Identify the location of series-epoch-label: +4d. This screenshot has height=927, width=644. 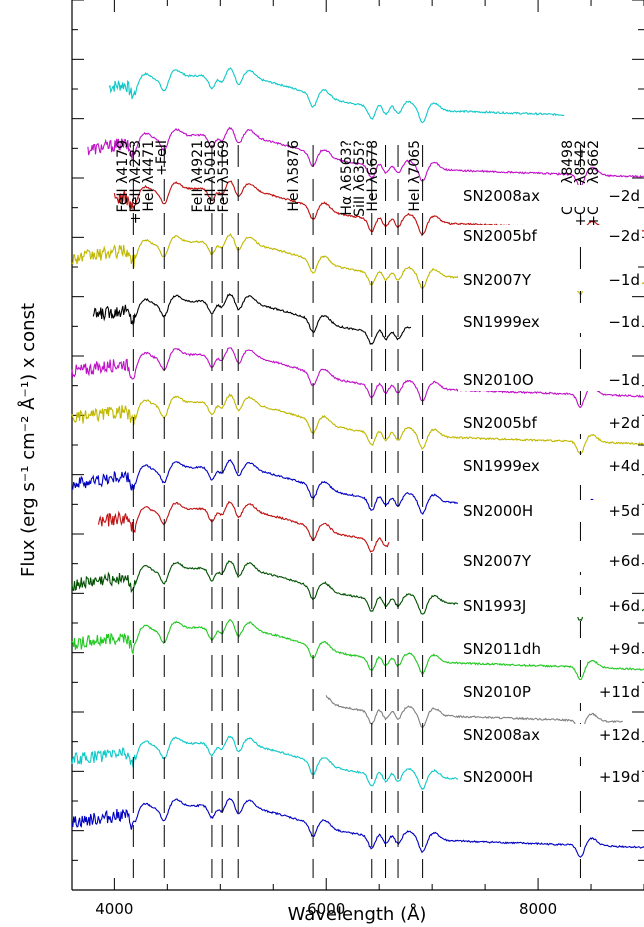
(624, 466).